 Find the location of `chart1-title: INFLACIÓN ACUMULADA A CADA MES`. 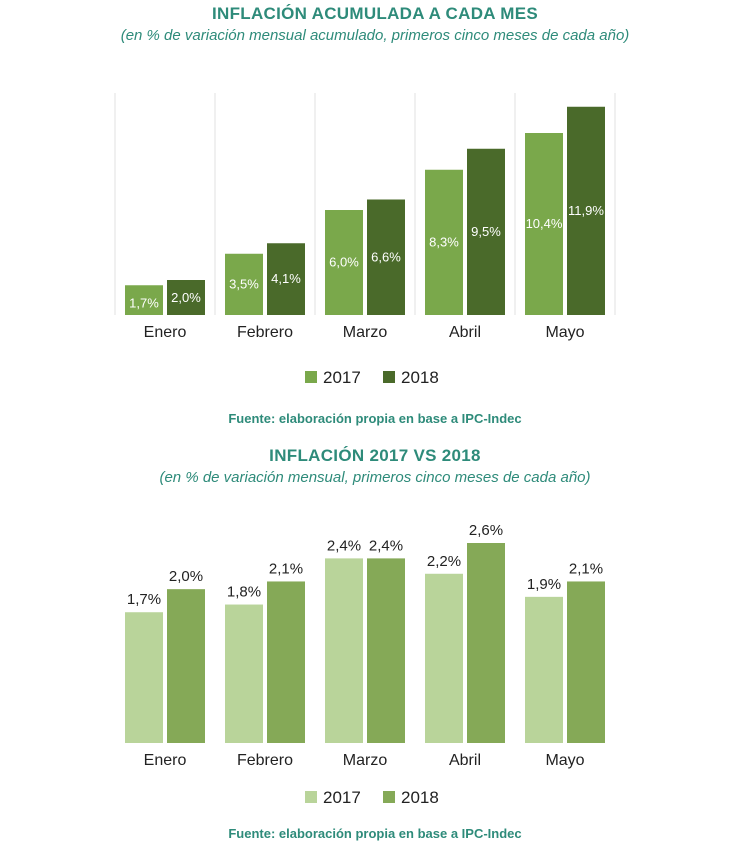

chart1-title: INFLACIÓN ACUMULADA A CADA MES is located at coordinates (375, 13).